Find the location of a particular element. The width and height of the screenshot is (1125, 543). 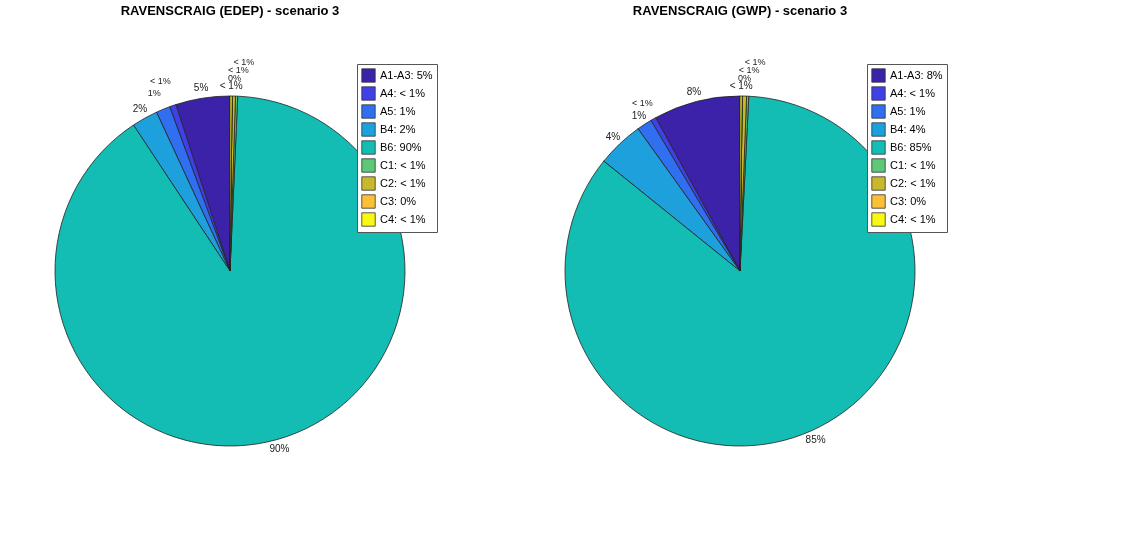

data-label: 4% is located at coordinates (613, 136).